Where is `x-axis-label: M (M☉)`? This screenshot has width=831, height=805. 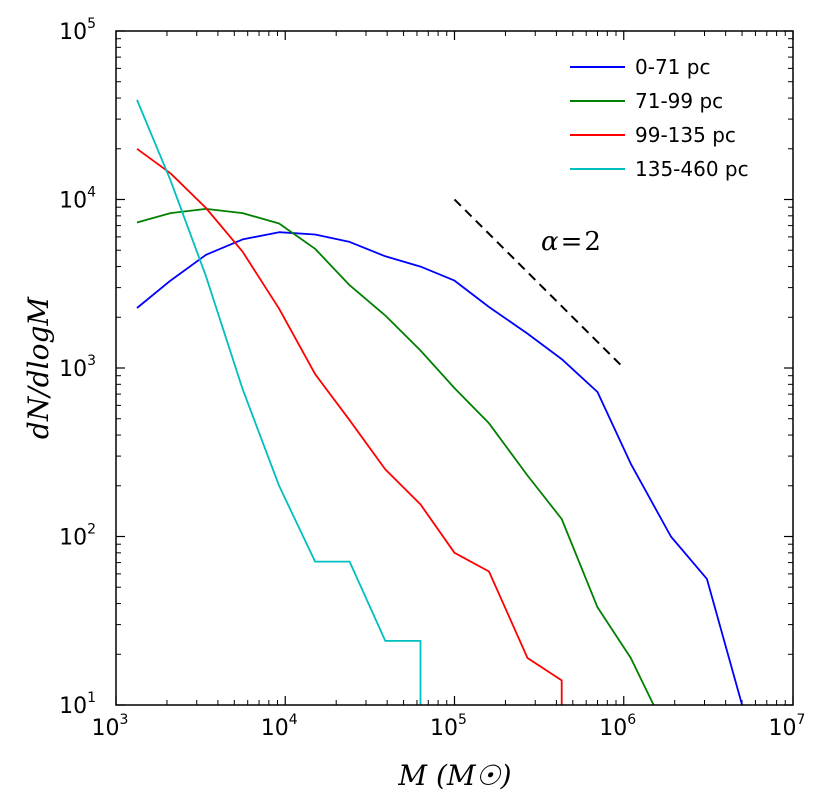 x-axis-label: M (M☉) is located at coordinates (454, 775).